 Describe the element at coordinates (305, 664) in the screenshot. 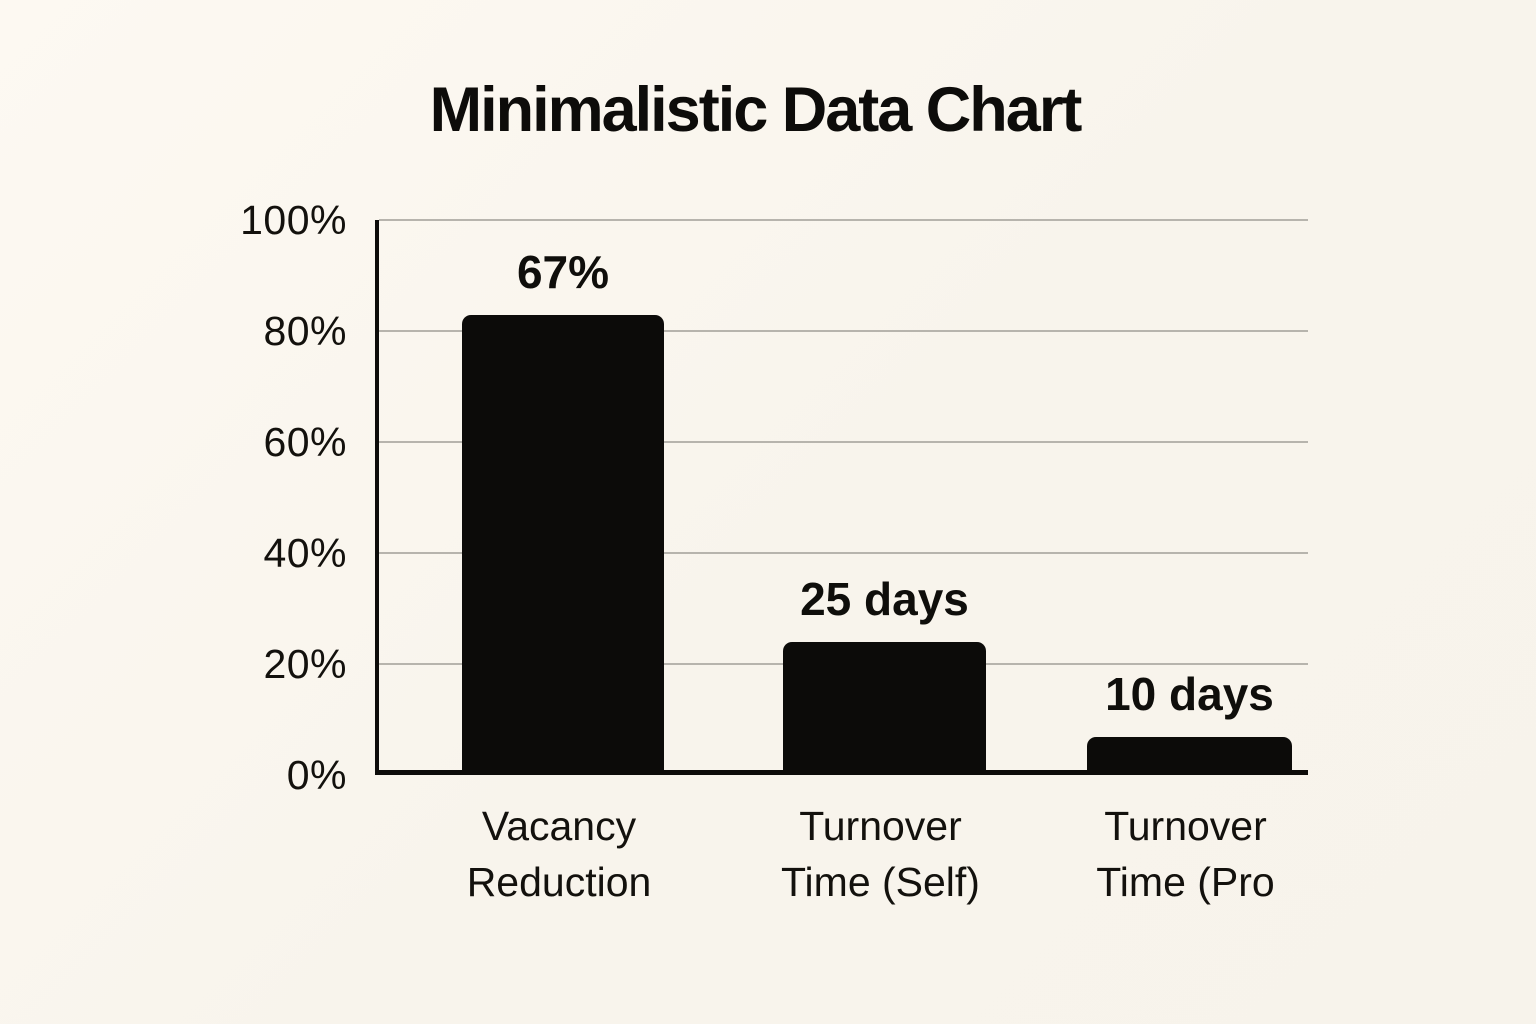

I see `y-tick-label-20: 20%` at that location.